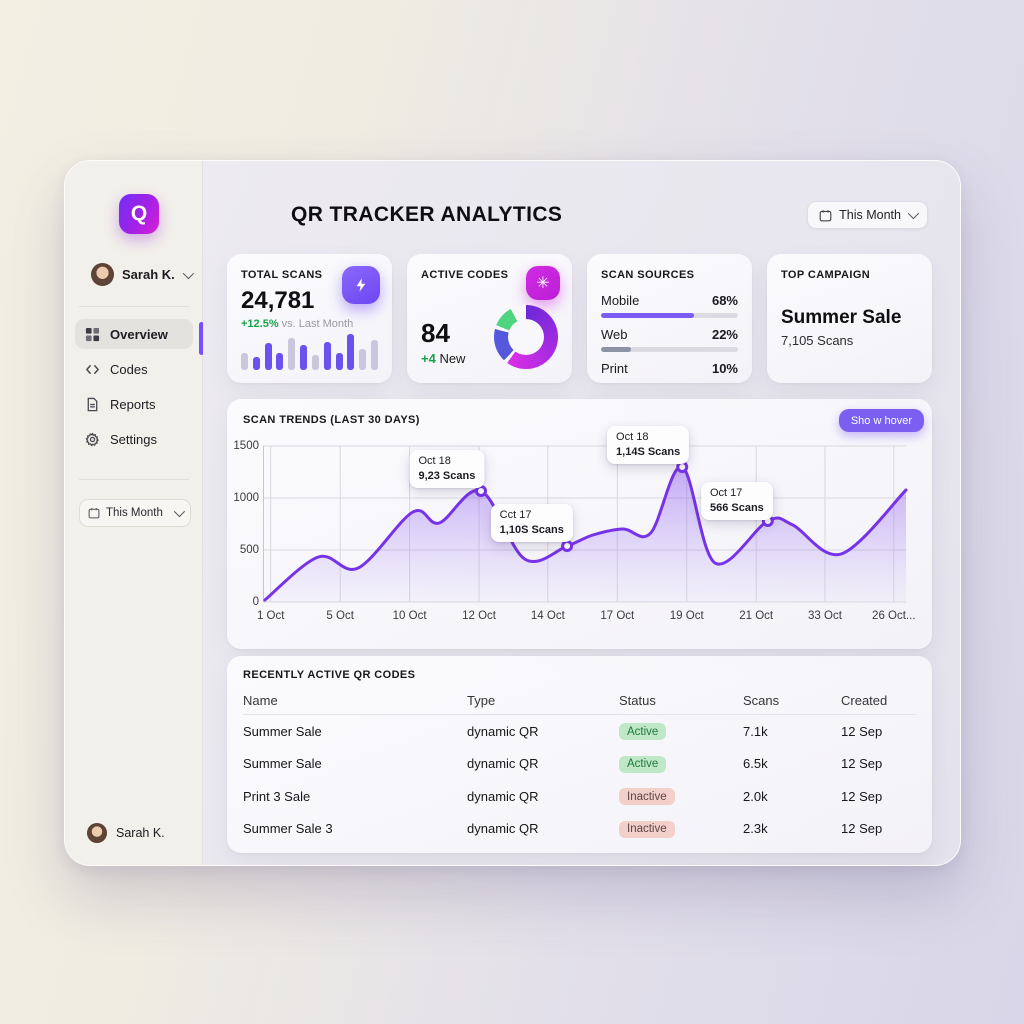  Describe the element at coordinates (669, 339) in the screenshot. I see `scan-source-row: Web 22%` at that location.